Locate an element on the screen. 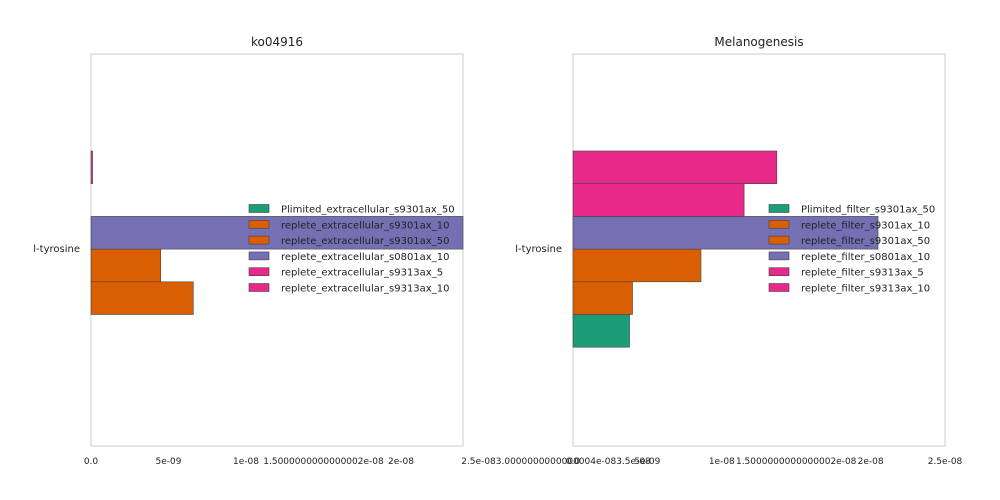 This screenshot has width=1000, height=500. x-tick-label: 3.5e-08 is located at coordinates (633, 462).